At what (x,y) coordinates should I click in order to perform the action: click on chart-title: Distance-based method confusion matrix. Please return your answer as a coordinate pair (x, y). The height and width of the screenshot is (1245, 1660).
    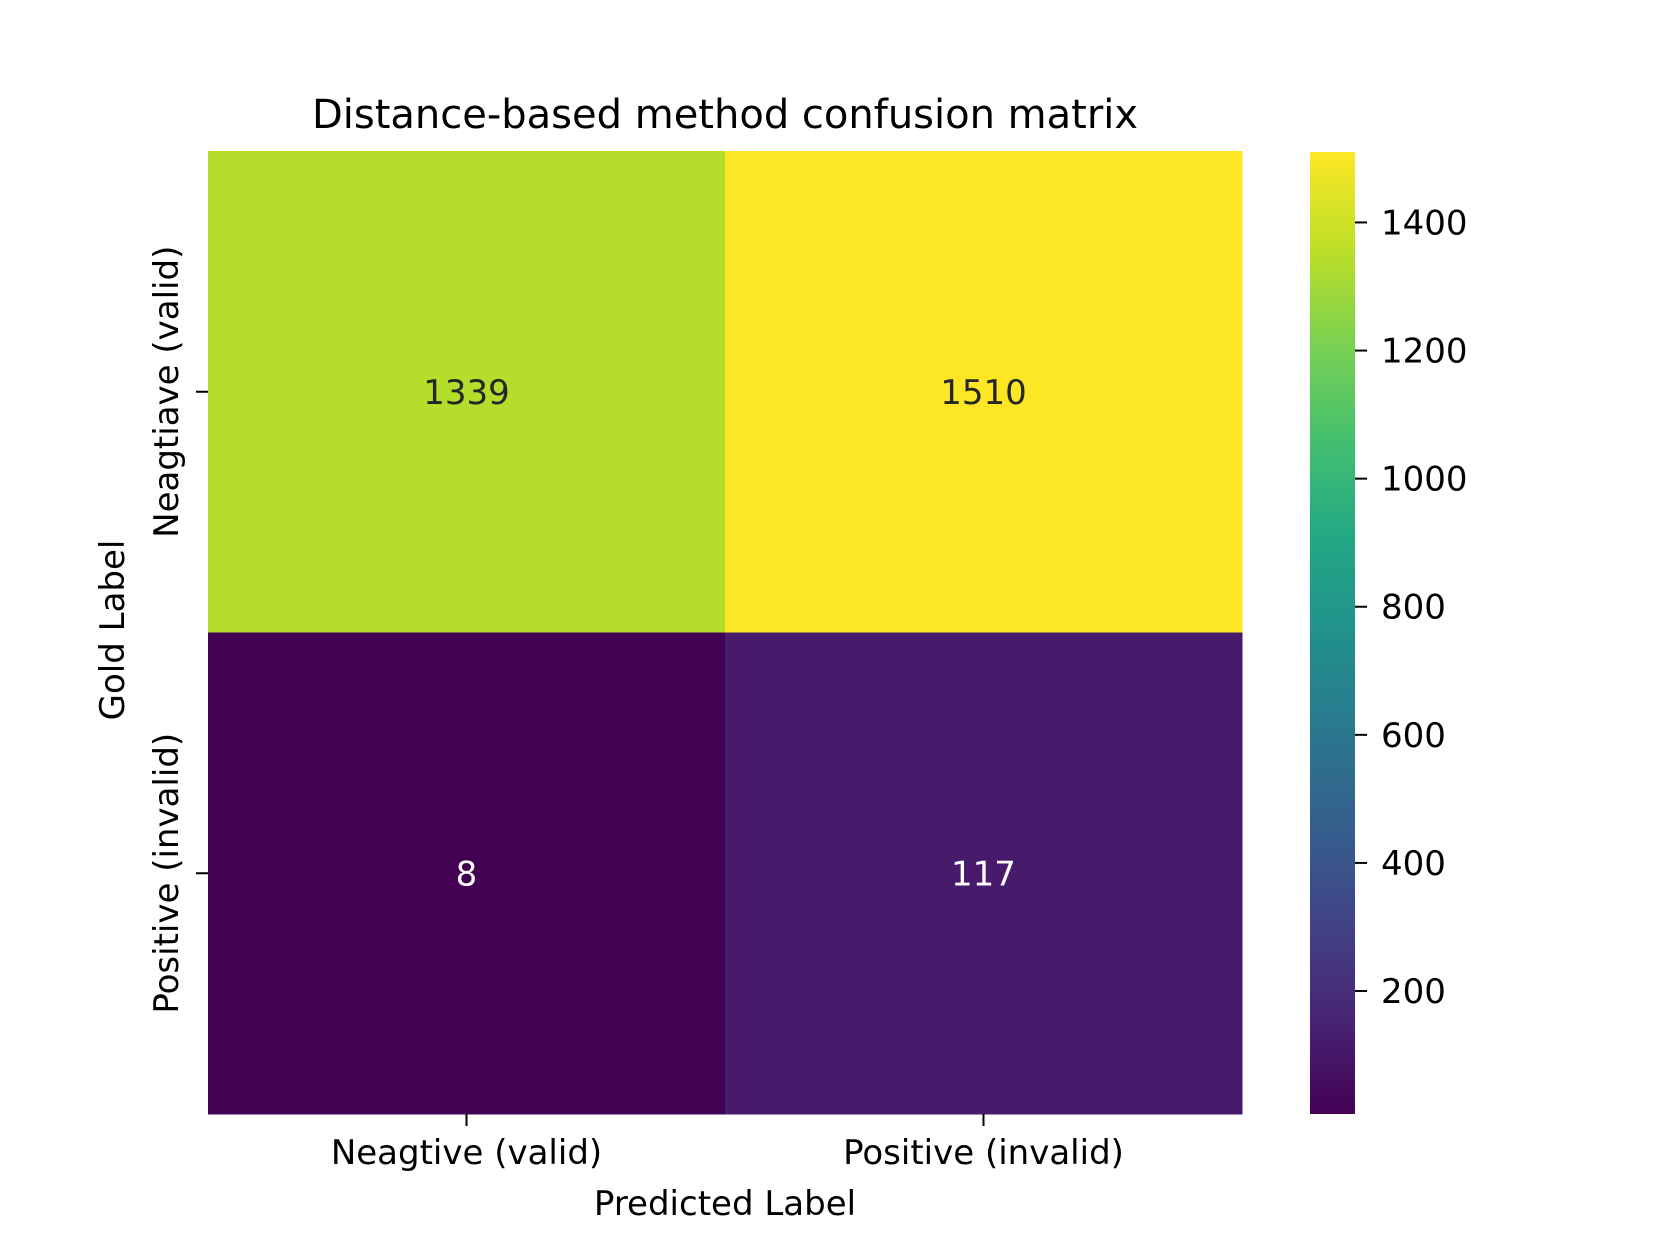
    Looking at the image, I should click on (725, 115).